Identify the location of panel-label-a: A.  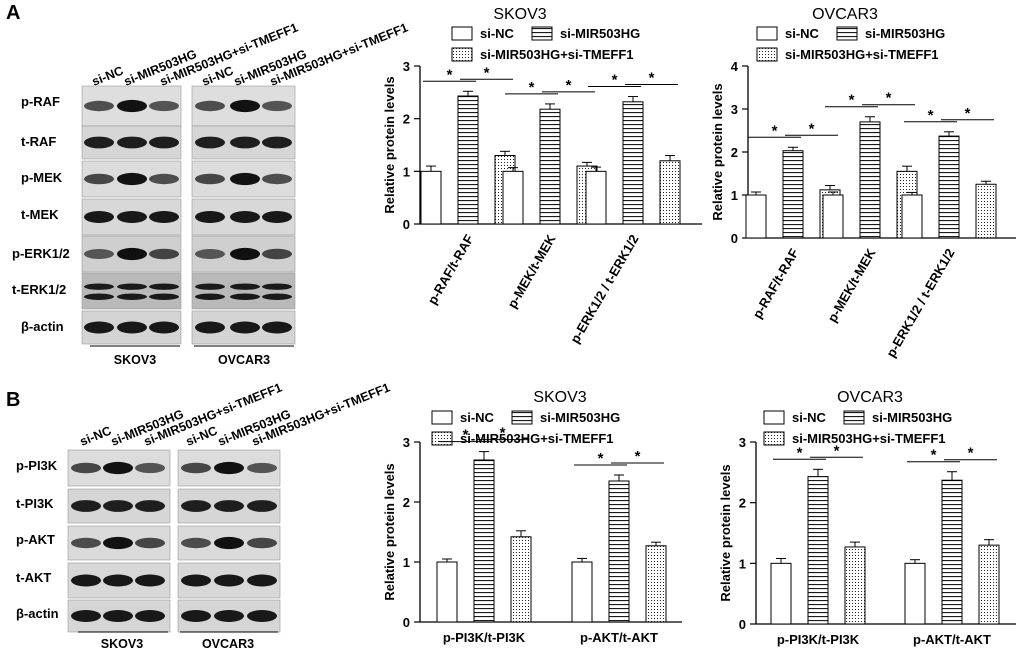
(13, 13).